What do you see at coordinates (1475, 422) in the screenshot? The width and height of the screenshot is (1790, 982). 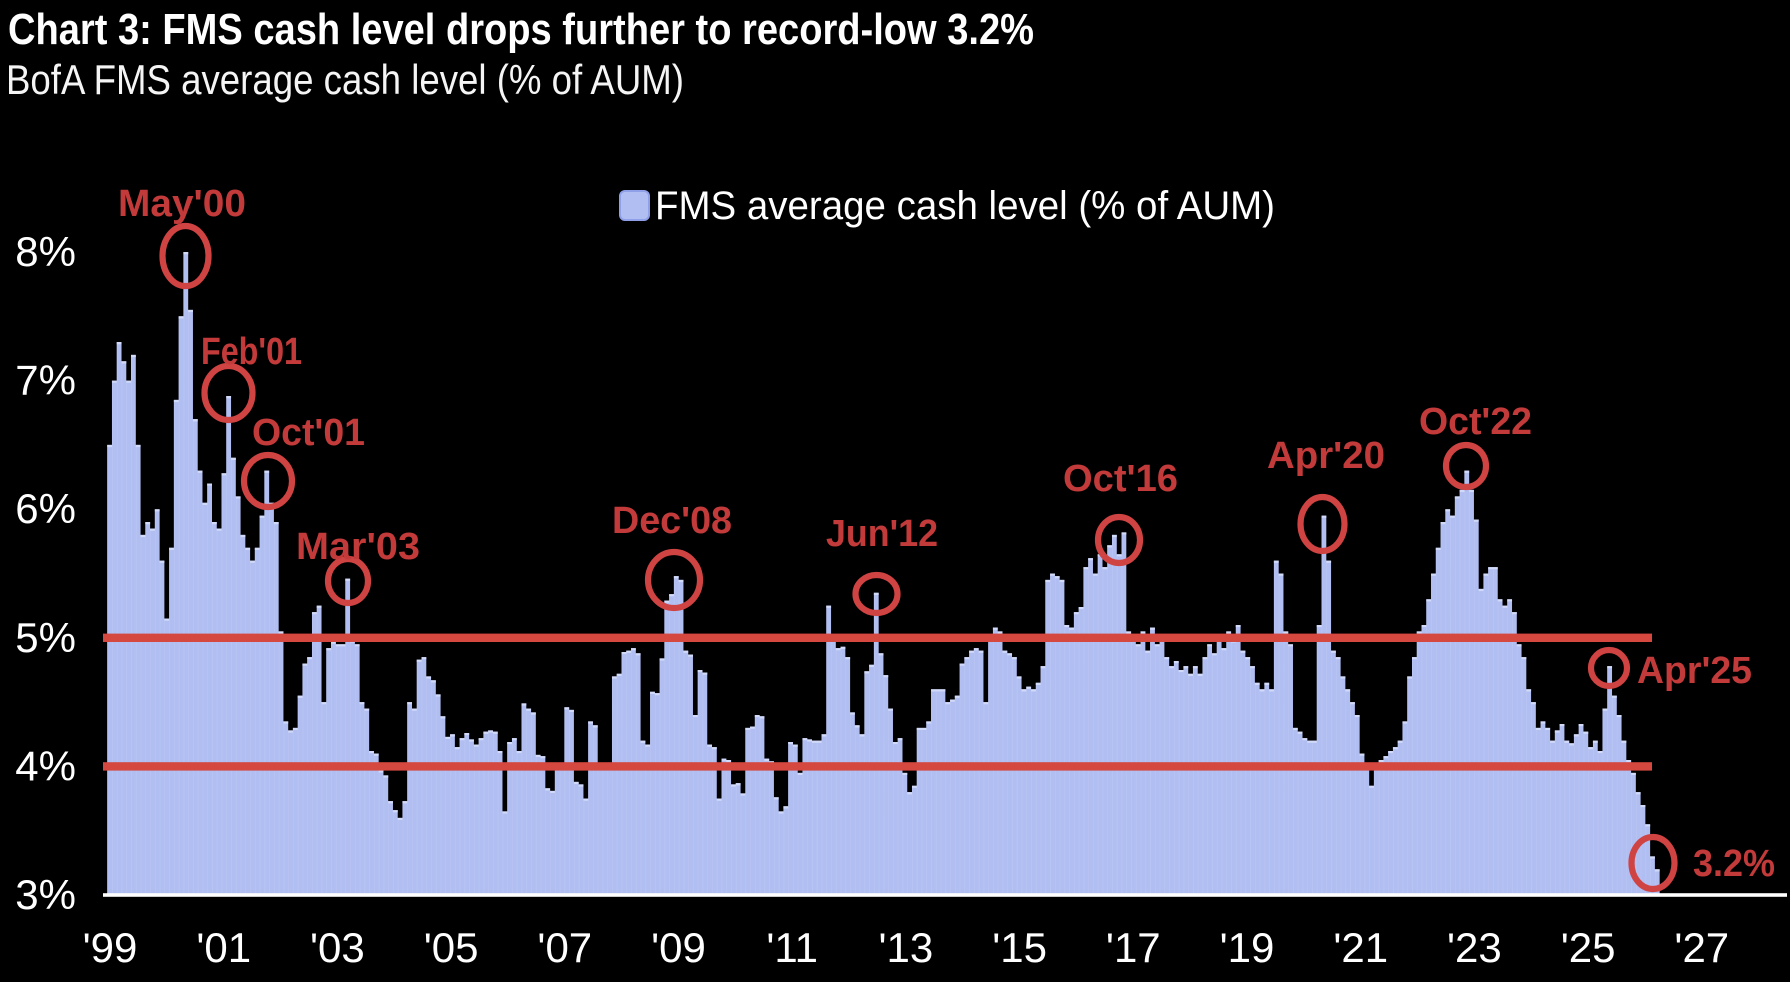 I see `svg-text: Oct'22` at bounding box center [1475, 422].